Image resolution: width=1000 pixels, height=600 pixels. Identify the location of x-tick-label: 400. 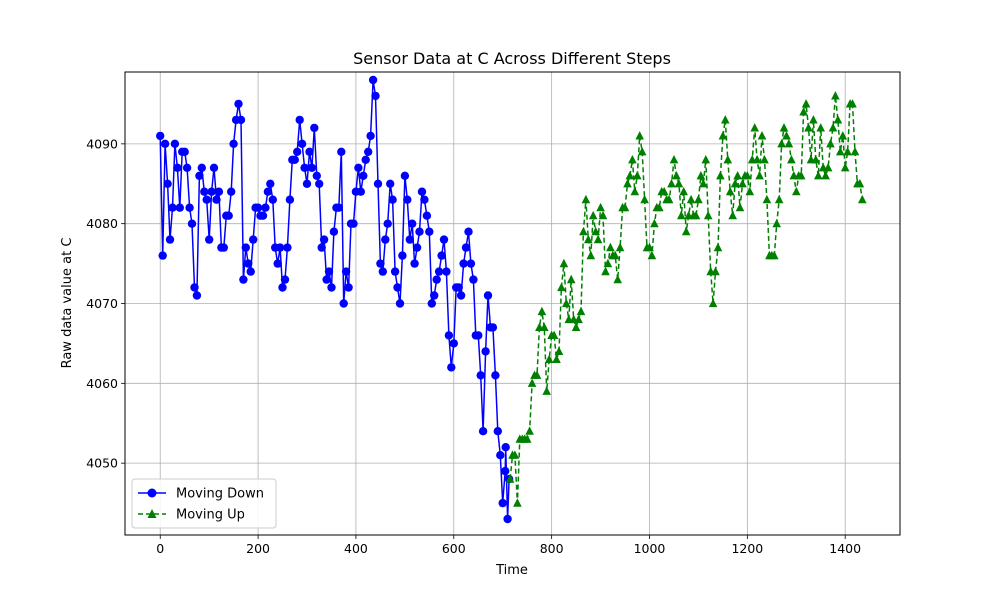
(356, 548).